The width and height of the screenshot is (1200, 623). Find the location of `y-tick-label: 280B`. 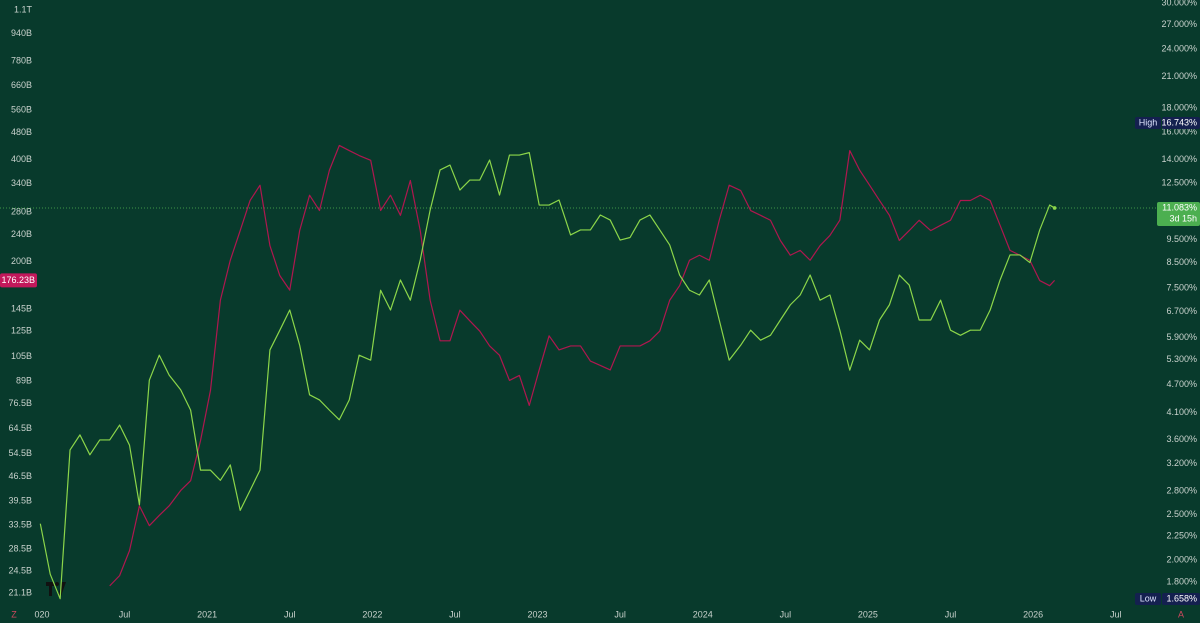

y-tick-label: 280B is located at coordinates (21, 211).